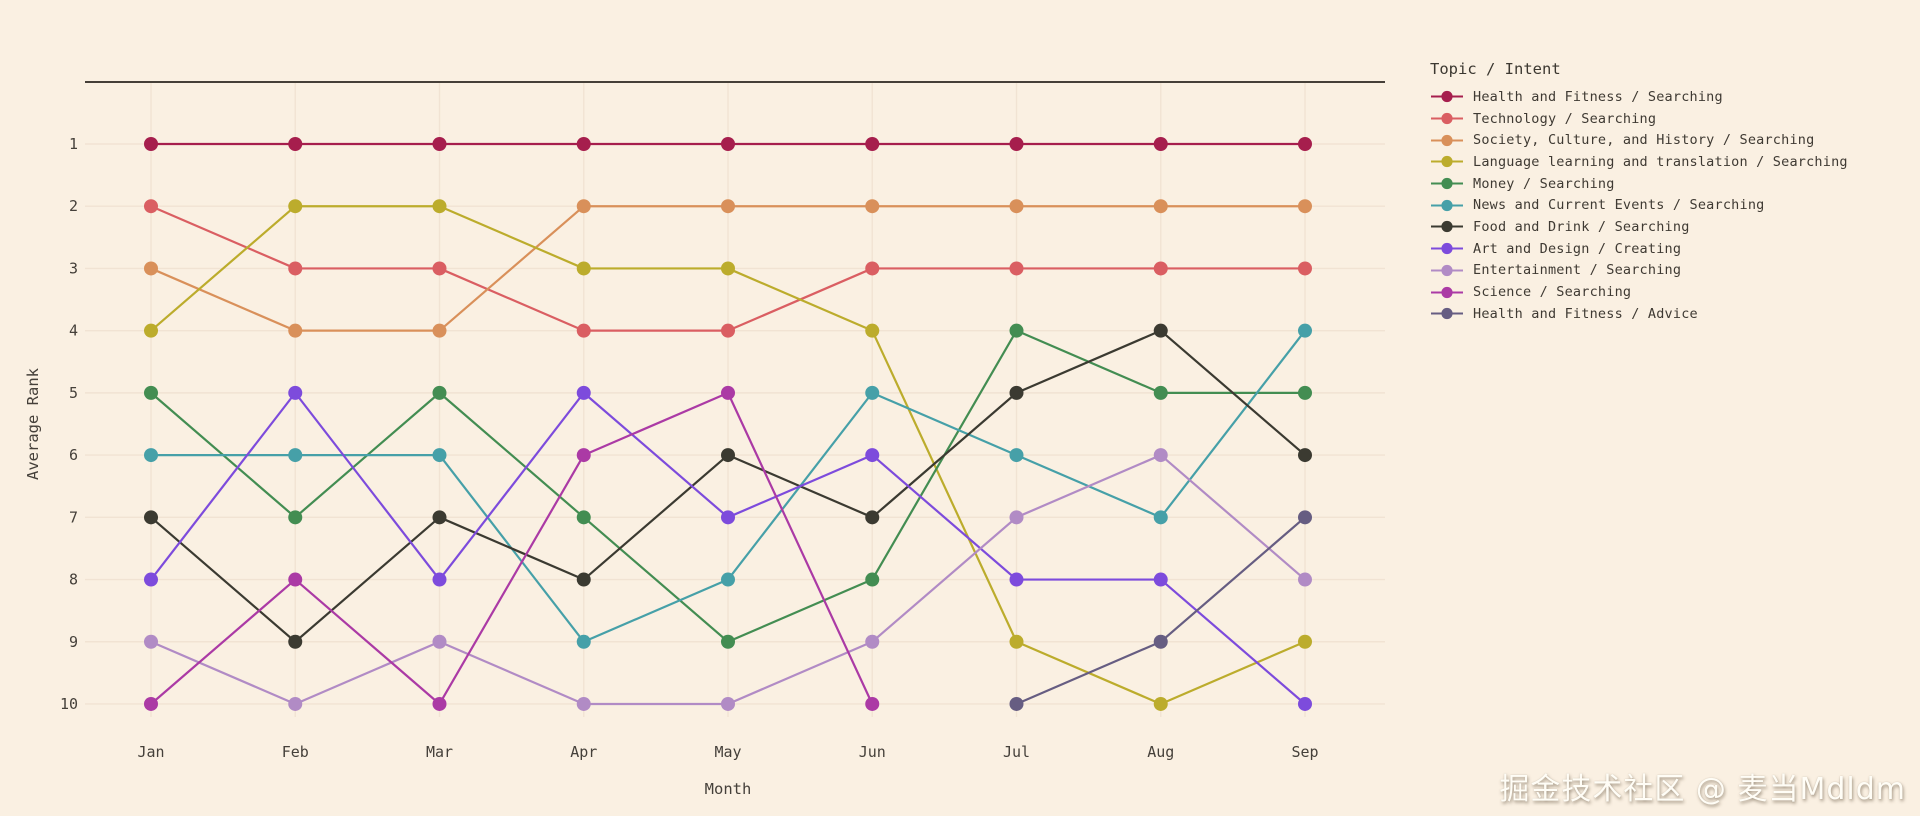  I want to click on point-news-and-current-events-searching-sep, so click(1305, 330).